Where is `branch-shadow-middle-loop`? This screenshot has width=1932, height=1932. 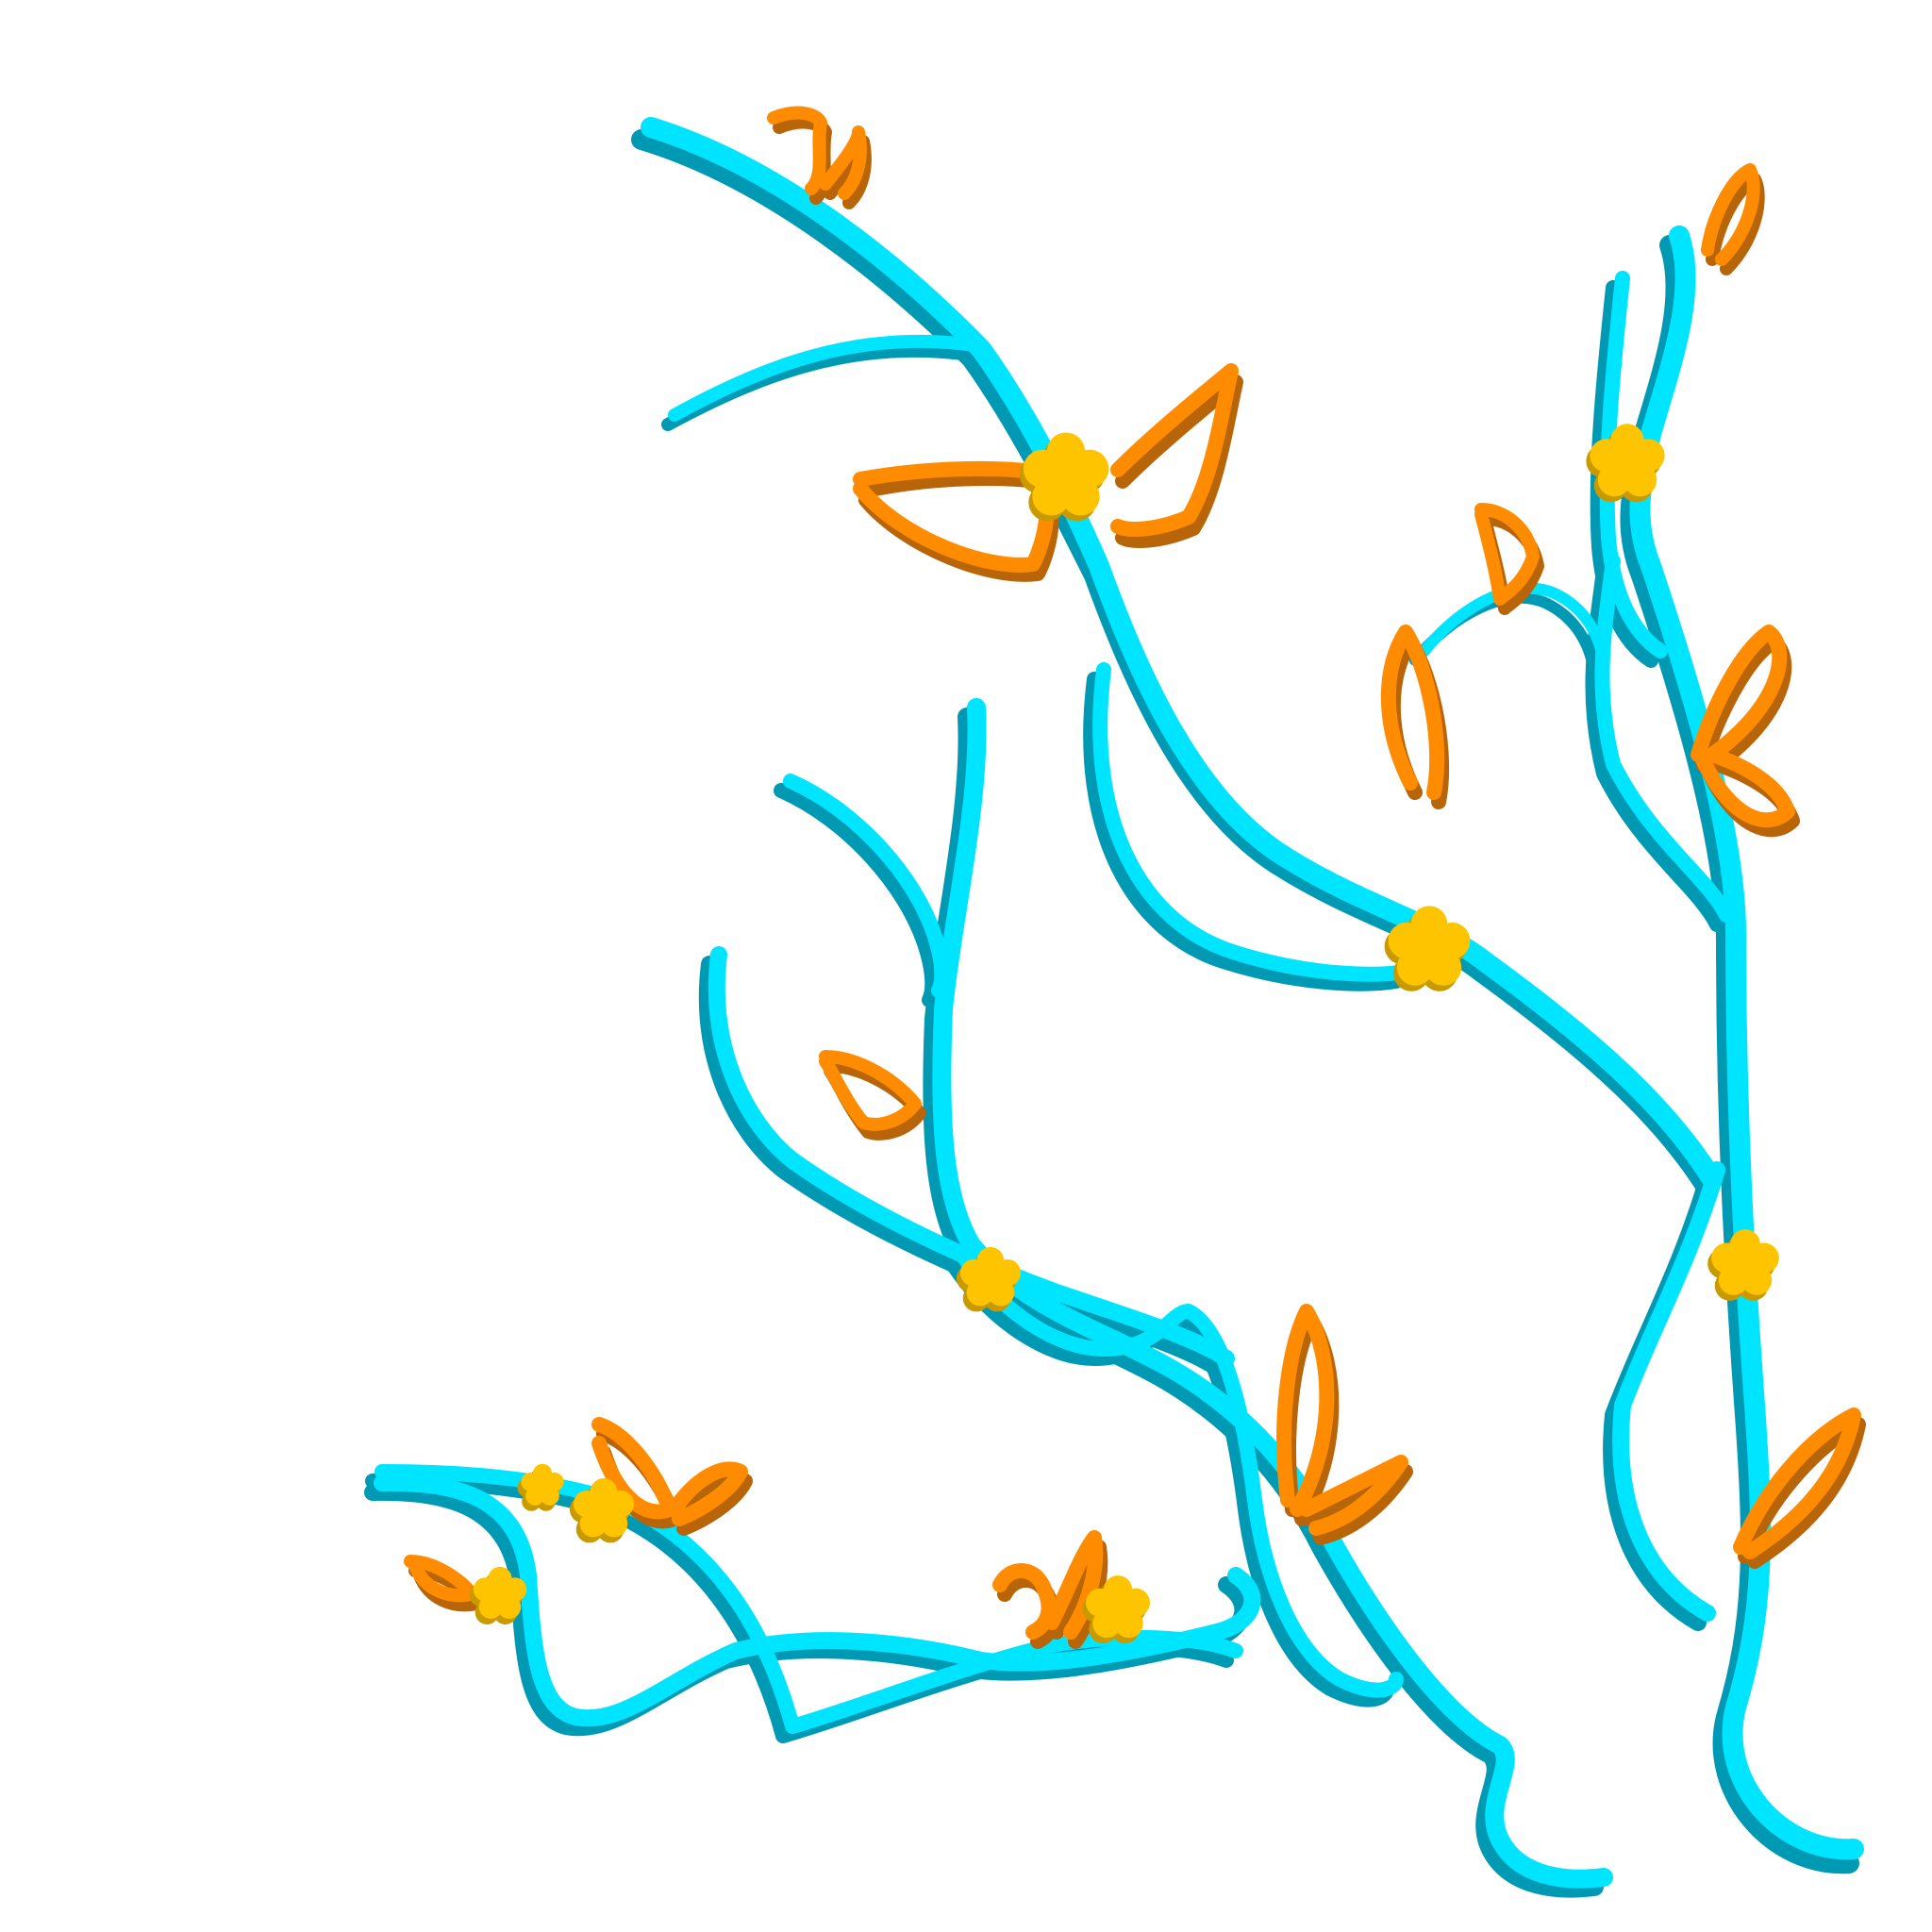
branch-shadow-middle-loop is located at coordinates (1169, 1482).